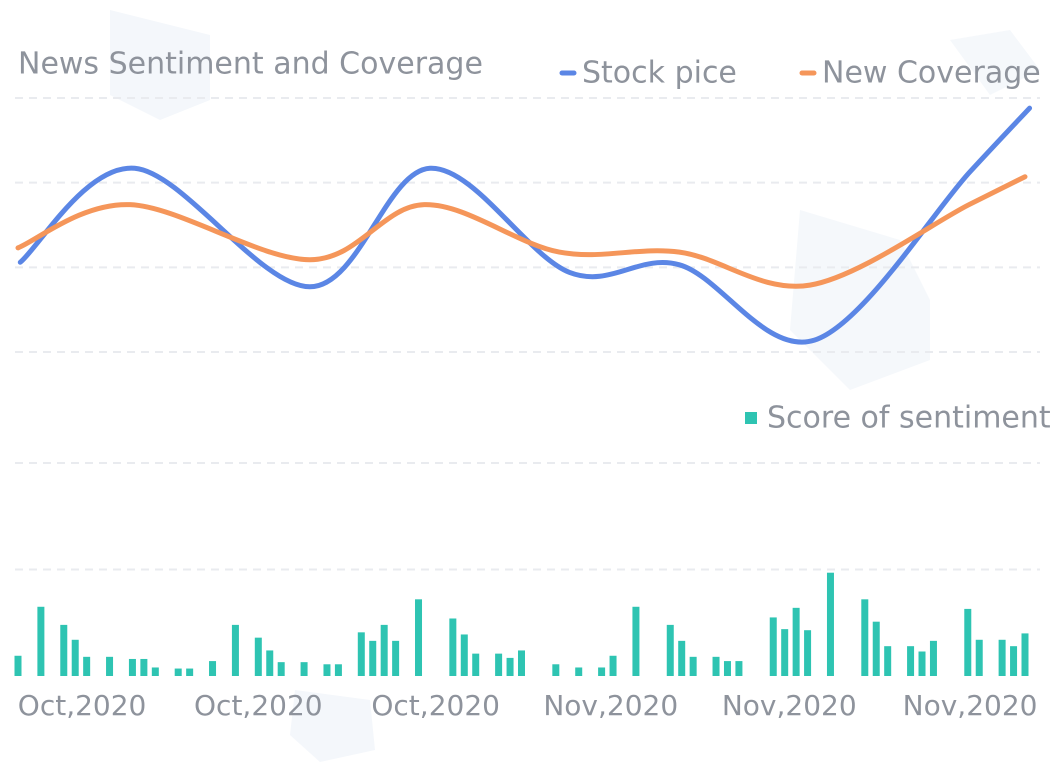 The width and height of the screenshot is (1056, 762). Describe the element at coordinates (751, 418) in the screenshot. I see `legend-swatch` at that location.